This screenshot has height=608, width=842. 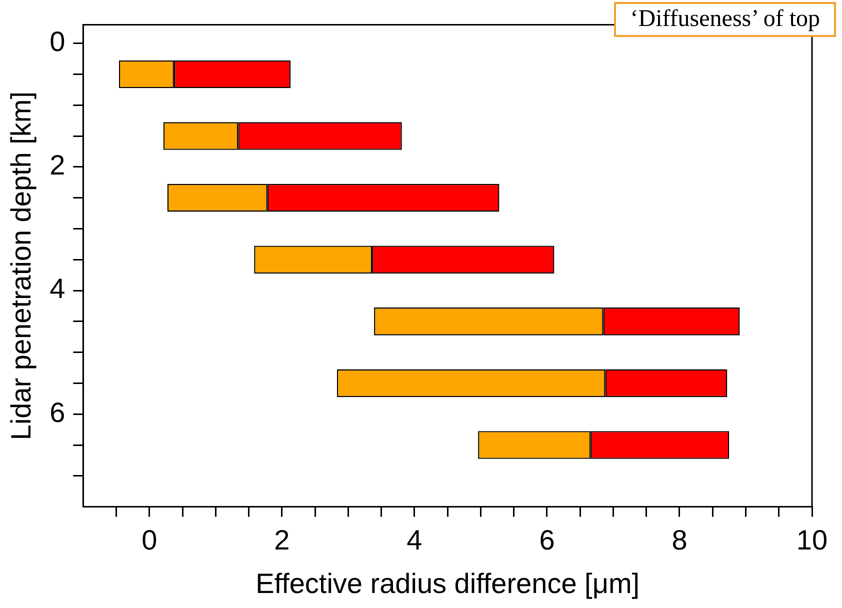 I want to click on y-tick-label: 2, so click(x=58, y=165).